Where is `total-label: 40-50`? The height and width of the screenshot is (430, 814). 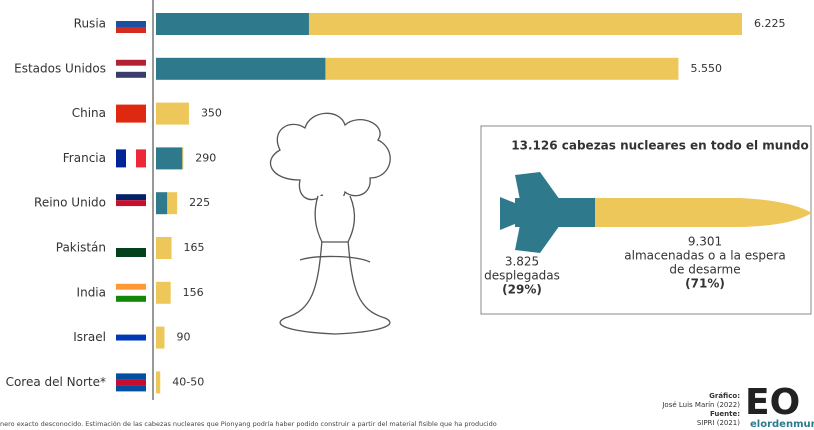 total-label: 40-50 is located at coordinates (188, 381).